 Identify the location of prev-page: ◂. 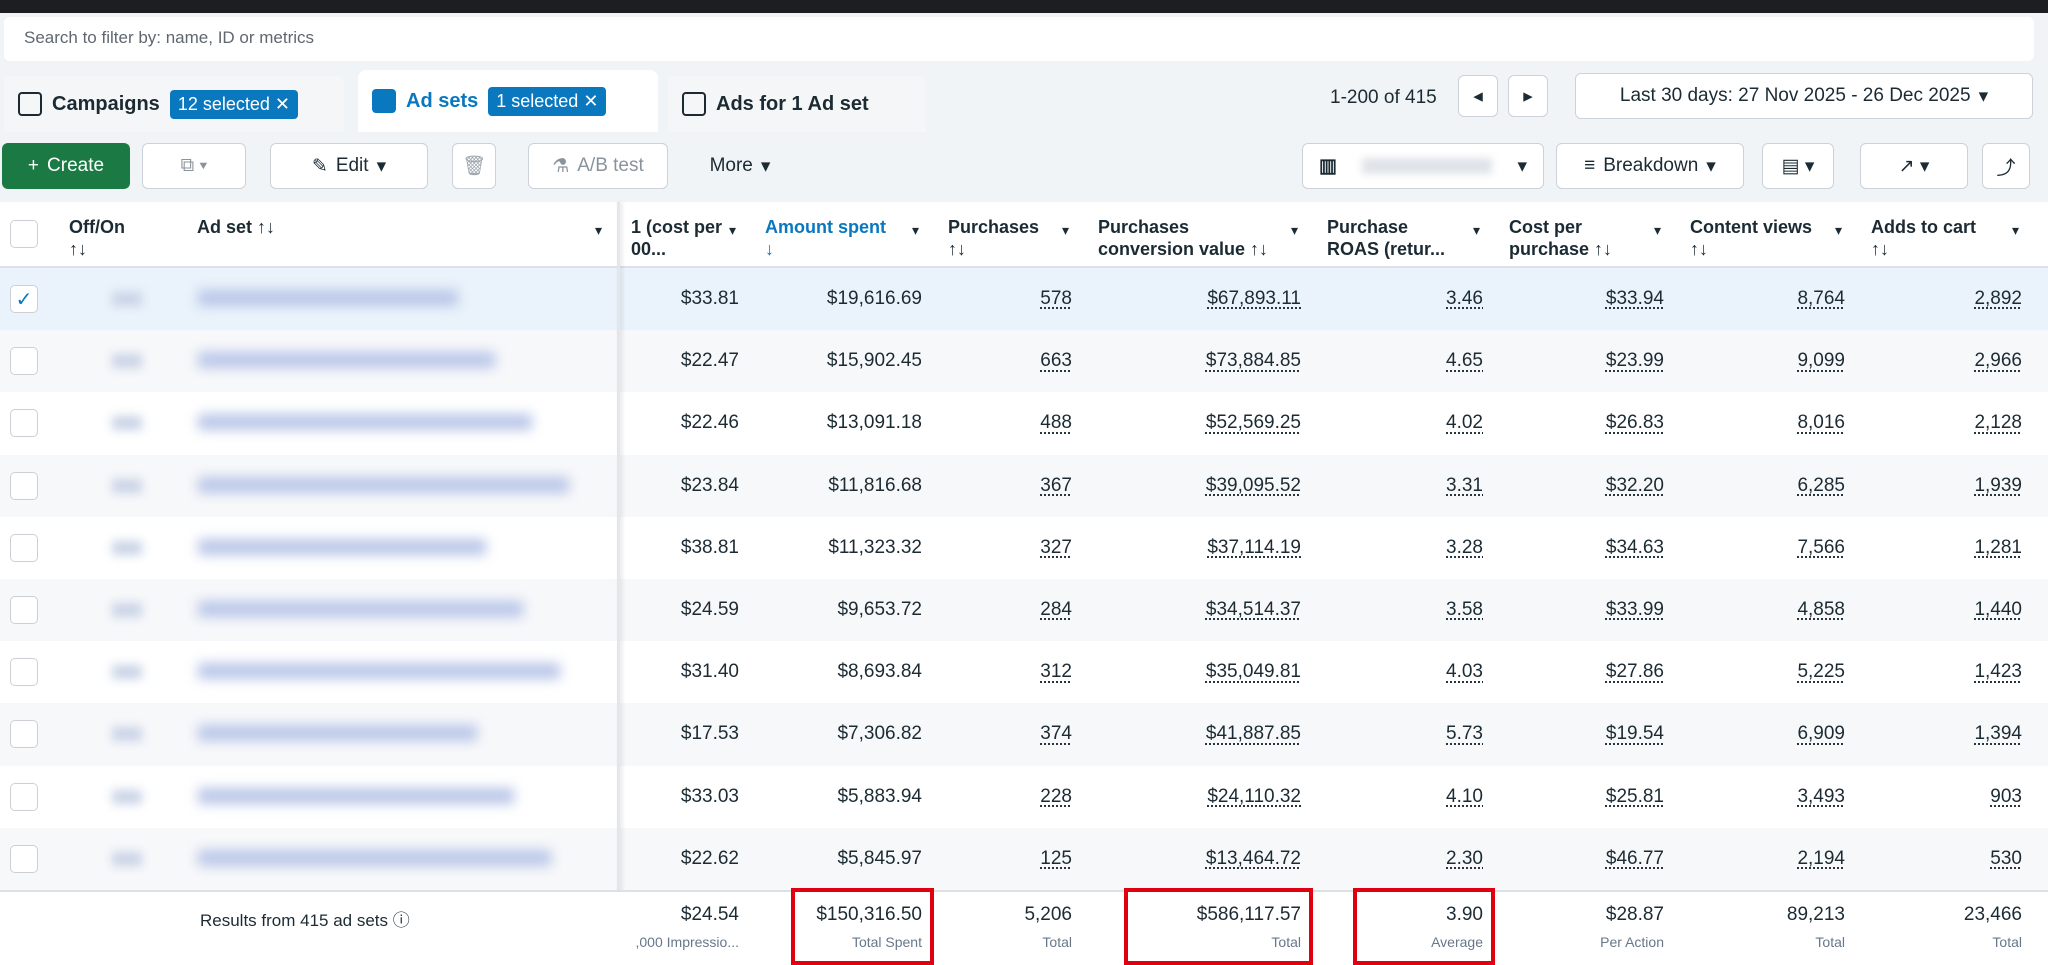
(1478, 96).